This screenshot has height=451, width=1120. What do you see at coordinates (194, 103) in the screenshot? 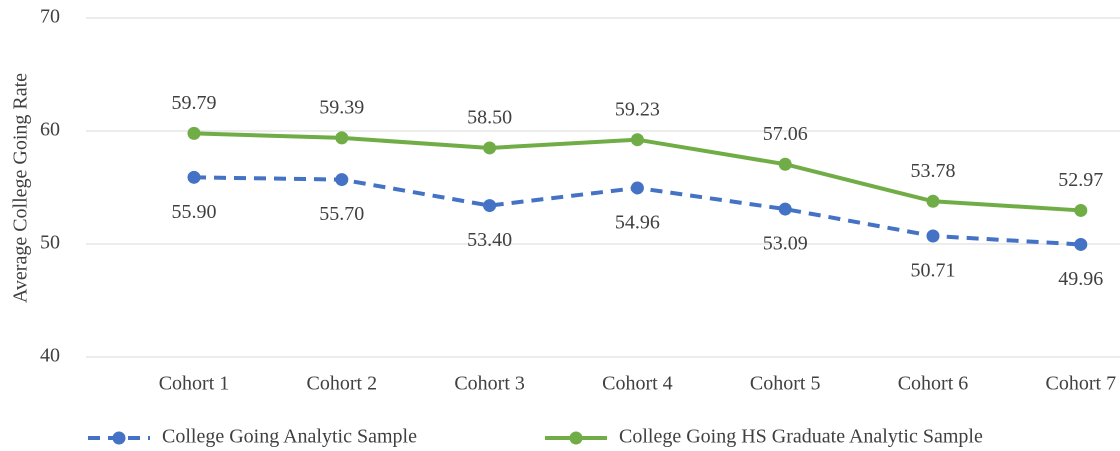
I see `data-label: 59.79` at bounding box center [194, 103].